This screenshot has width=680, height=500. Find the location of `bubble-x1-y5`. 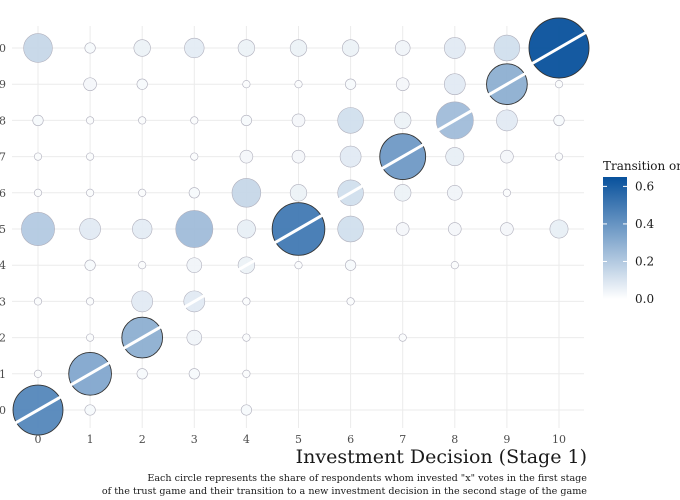

bubble-x1-y5 is located at coordinates (90, 229).